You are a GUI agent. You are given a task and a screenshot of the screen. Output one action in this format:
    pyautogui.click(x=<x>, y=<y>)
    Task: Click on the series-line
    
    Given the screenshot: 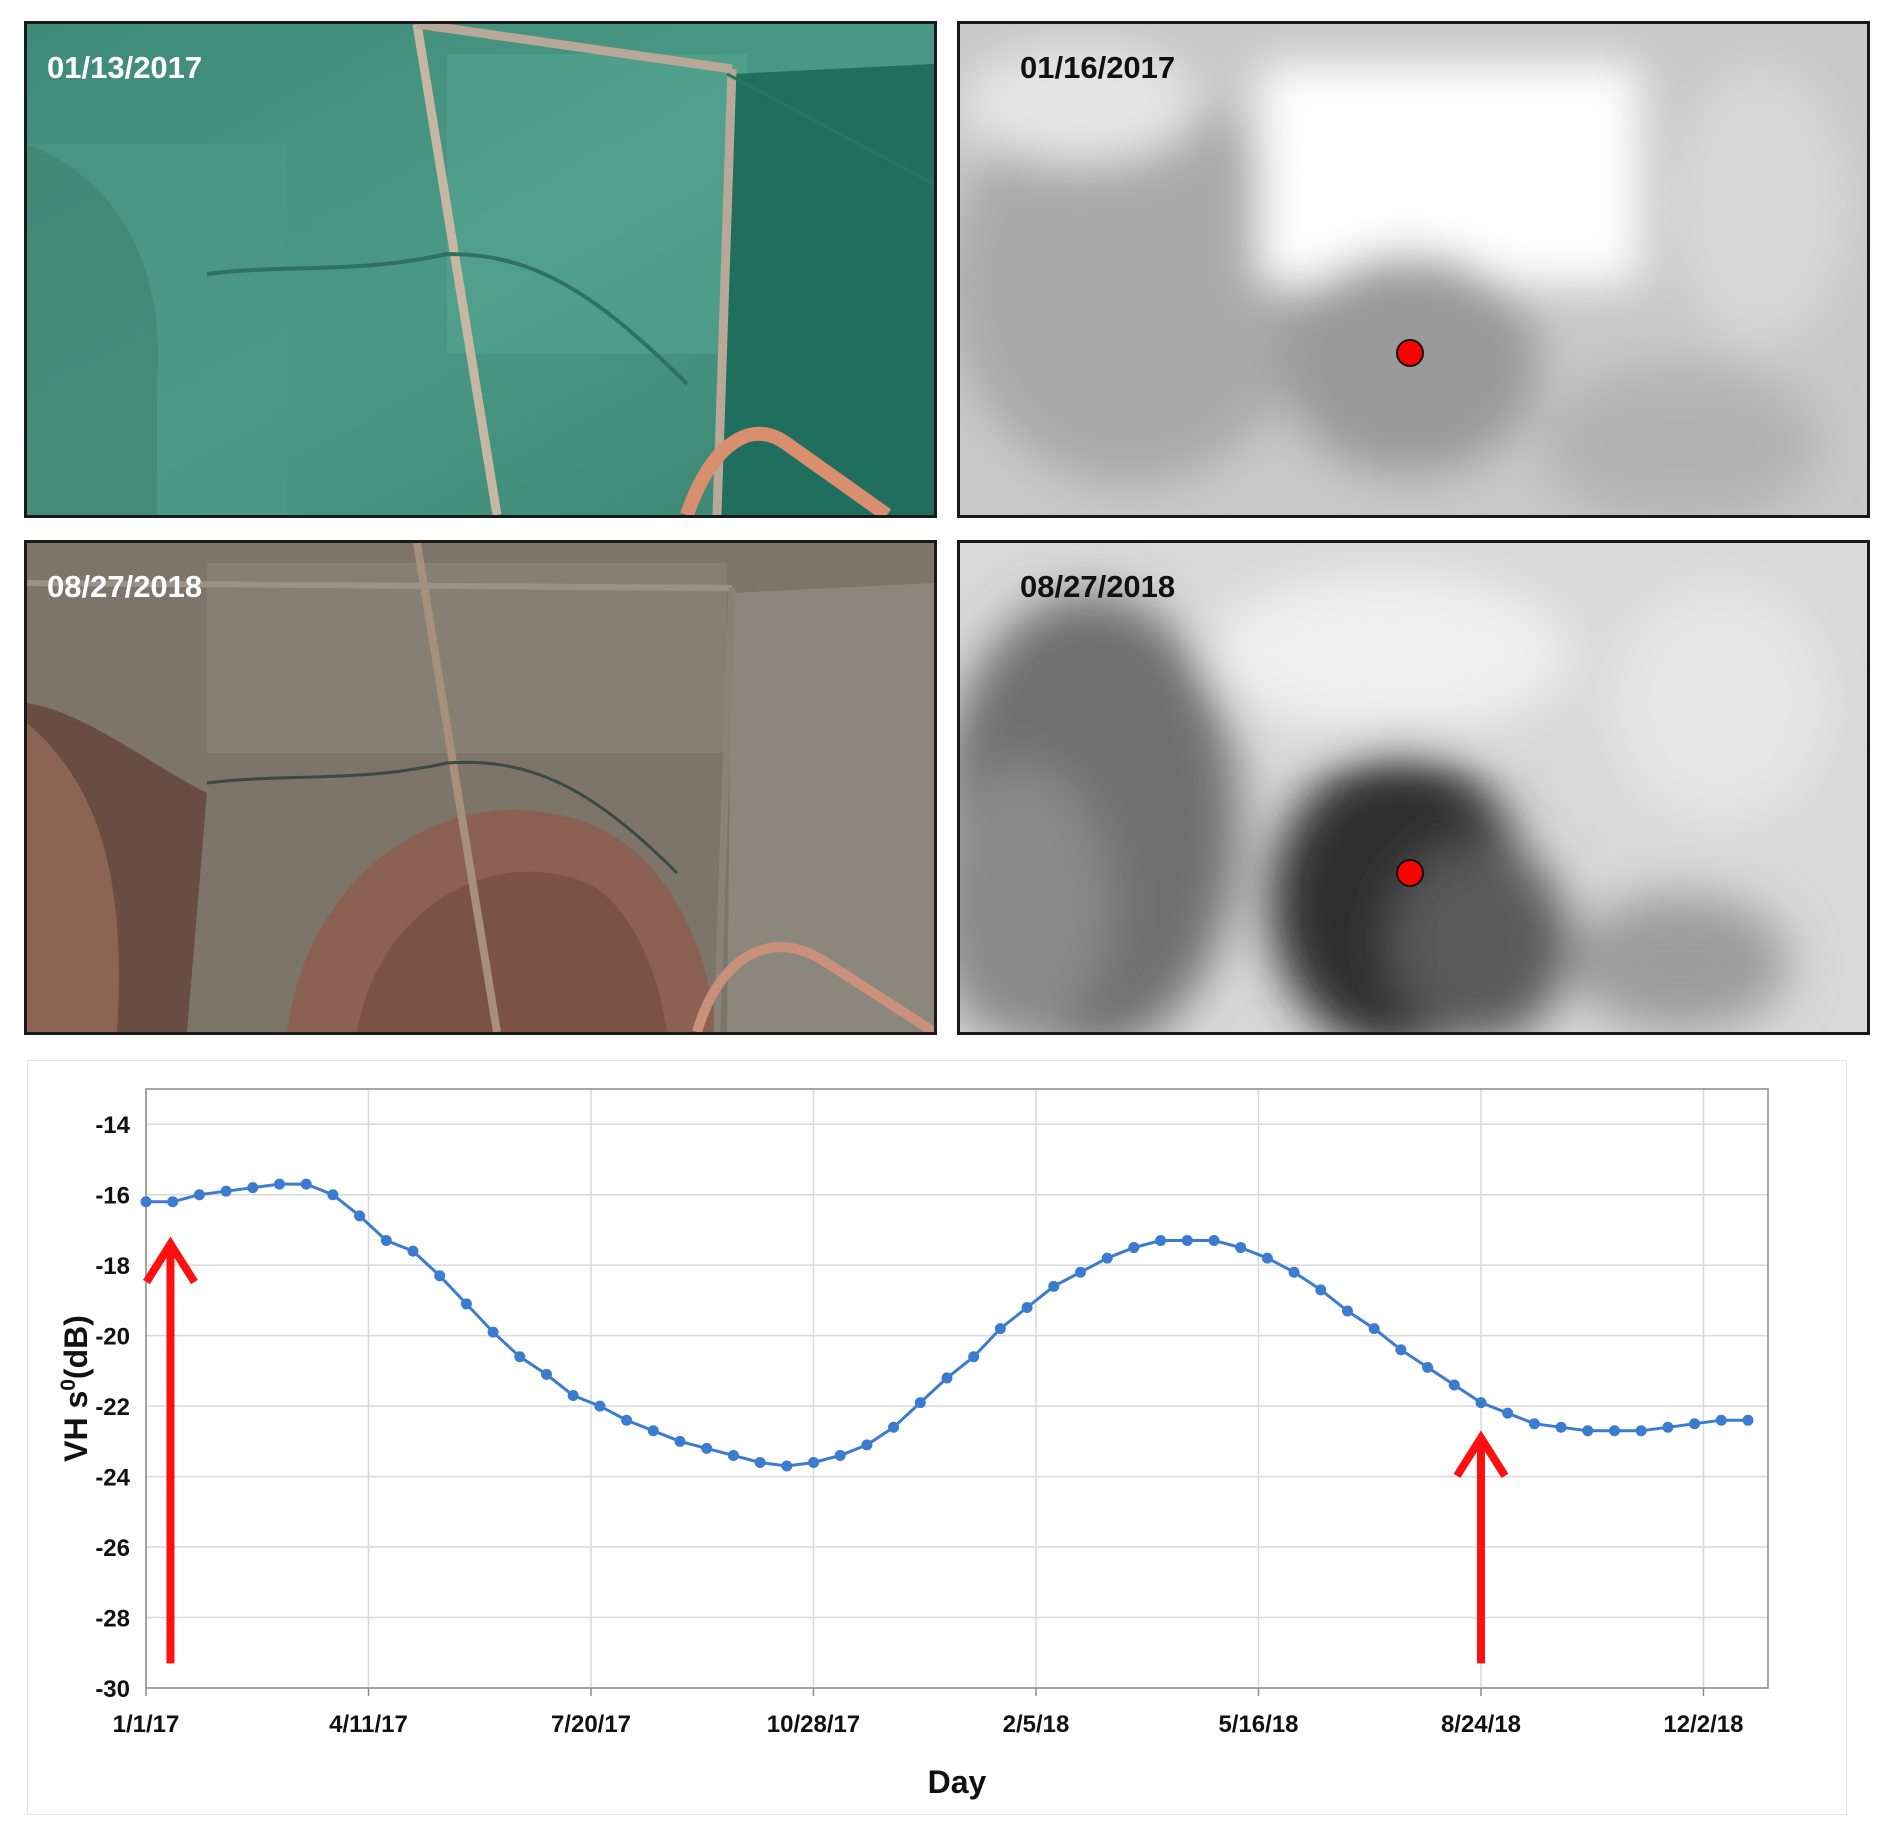 What is the action you would take?
    pyautogui.click(x=947, y=1325)
    